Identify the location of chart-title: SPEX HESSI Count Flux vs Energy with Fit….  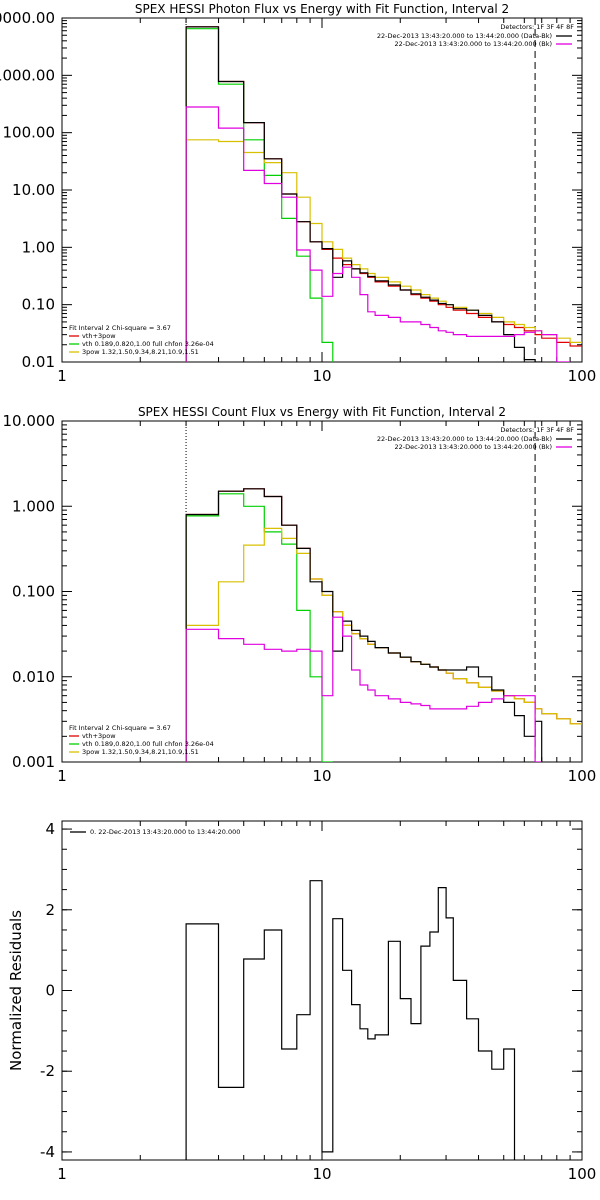
(322, 412).